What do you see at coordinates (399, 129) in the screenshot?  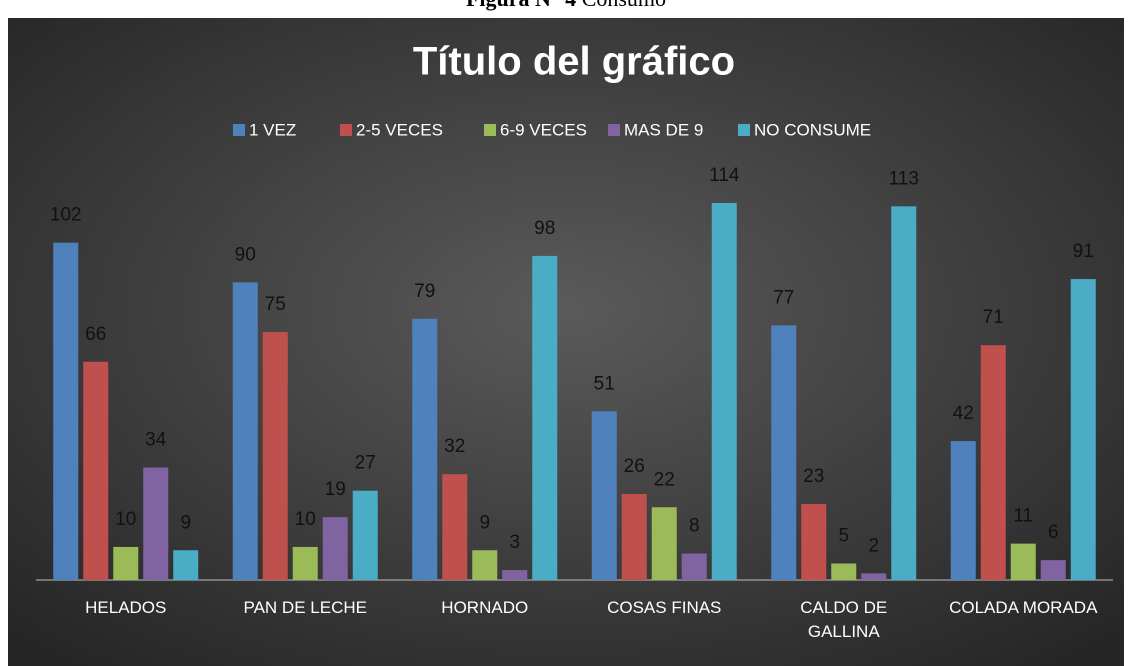 I see `legend-label: 2-5 VECES` at bounding box center [399, 129].